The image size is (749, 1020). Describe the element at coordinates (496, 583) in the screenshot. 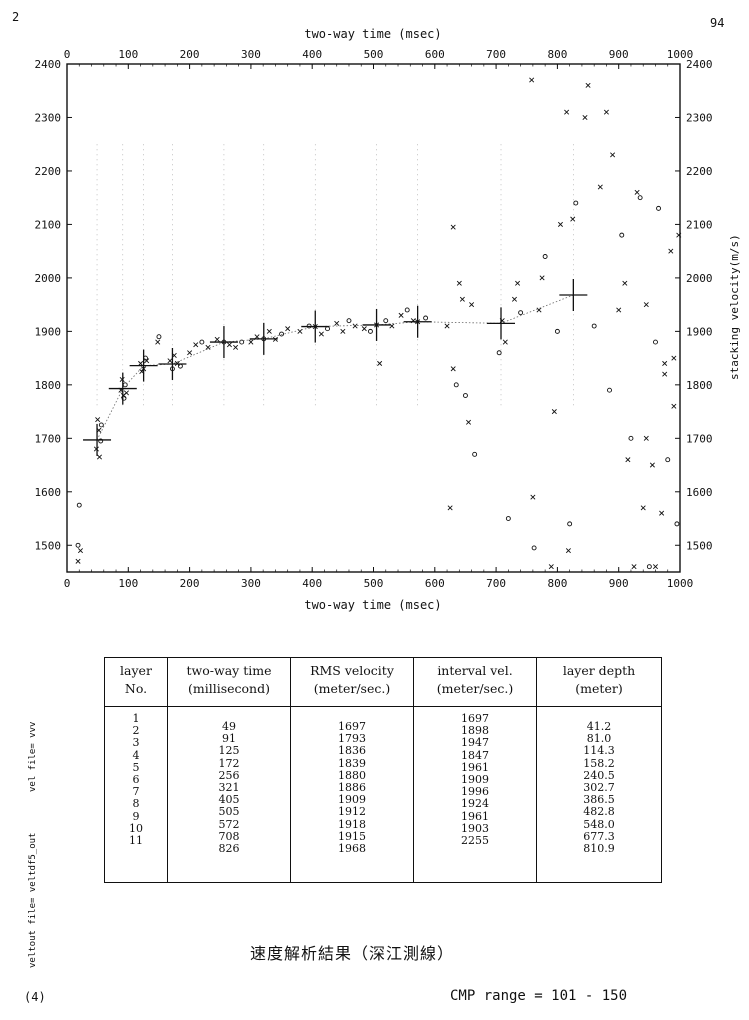

I see `x-tick-label-bottom: 700` at that location.